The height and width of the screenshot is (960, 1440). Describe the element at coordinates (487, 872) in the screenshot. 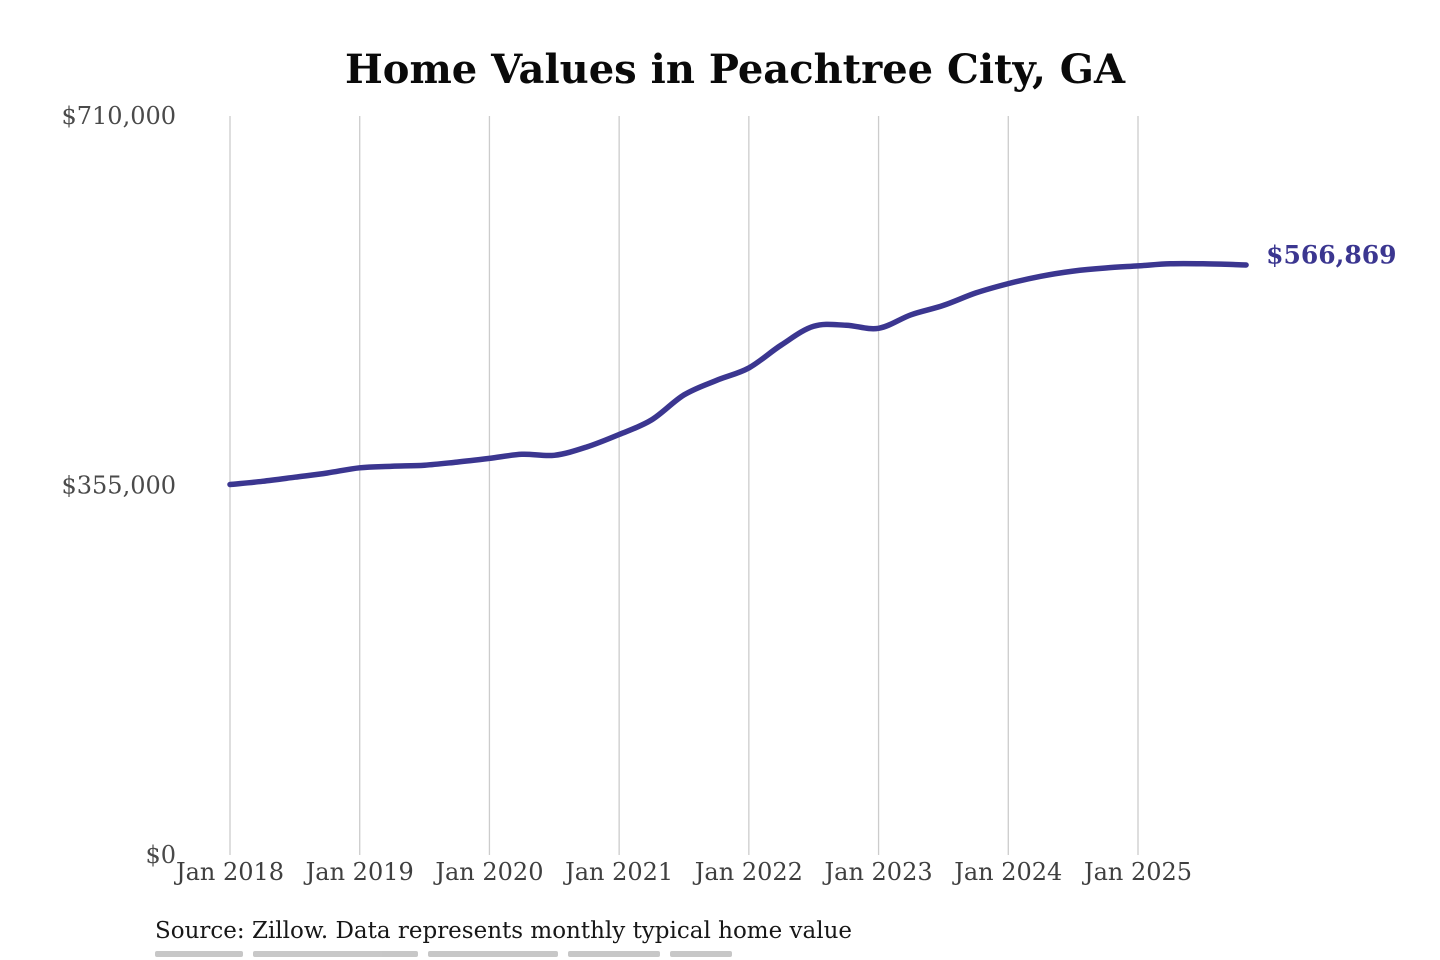

I see `x-axis-label: Jan 2020` at that location.